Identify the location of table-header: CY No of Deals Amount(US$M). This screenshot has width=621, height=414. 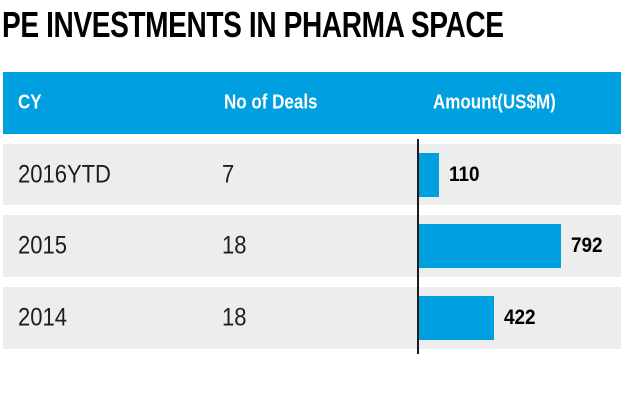
(312, 103).